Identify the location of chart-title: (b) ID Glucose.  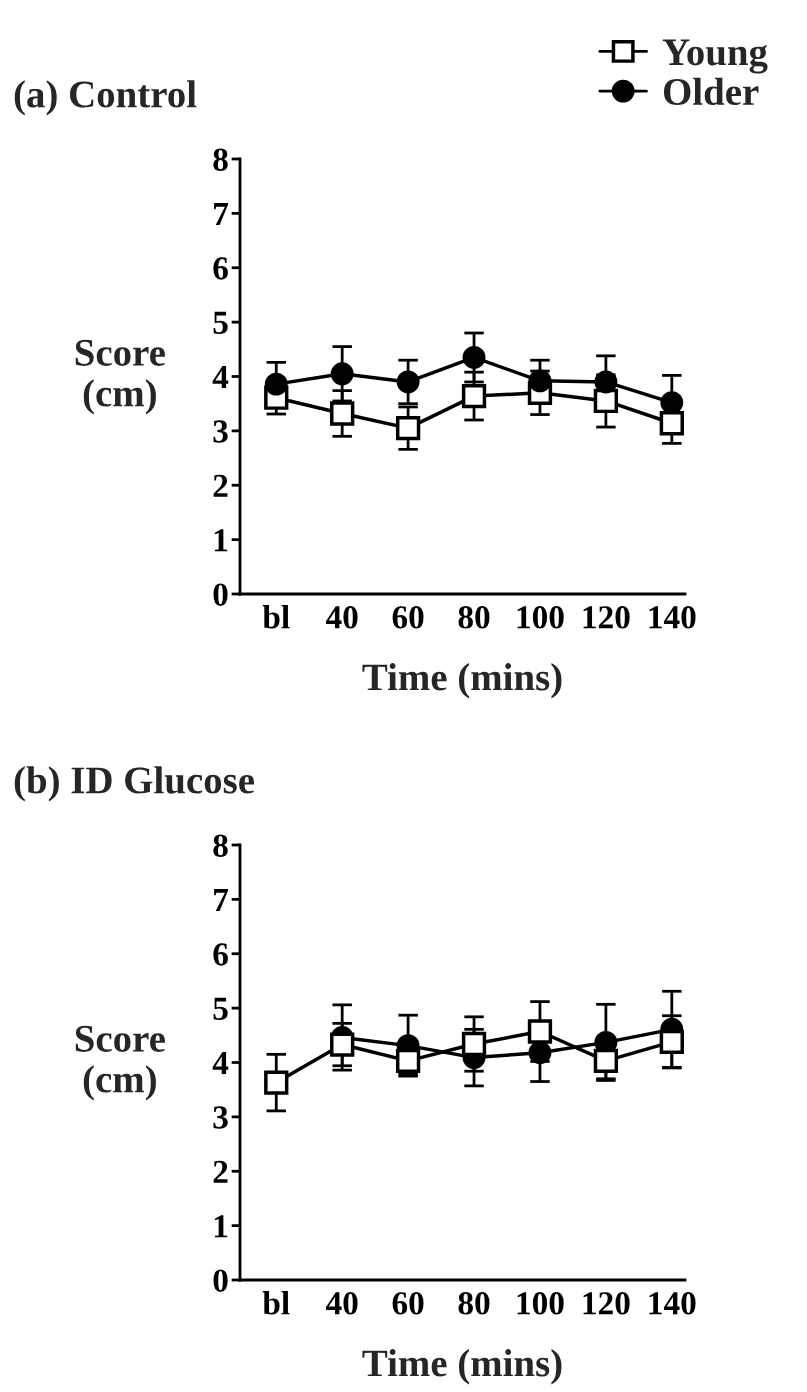
(134, 784).